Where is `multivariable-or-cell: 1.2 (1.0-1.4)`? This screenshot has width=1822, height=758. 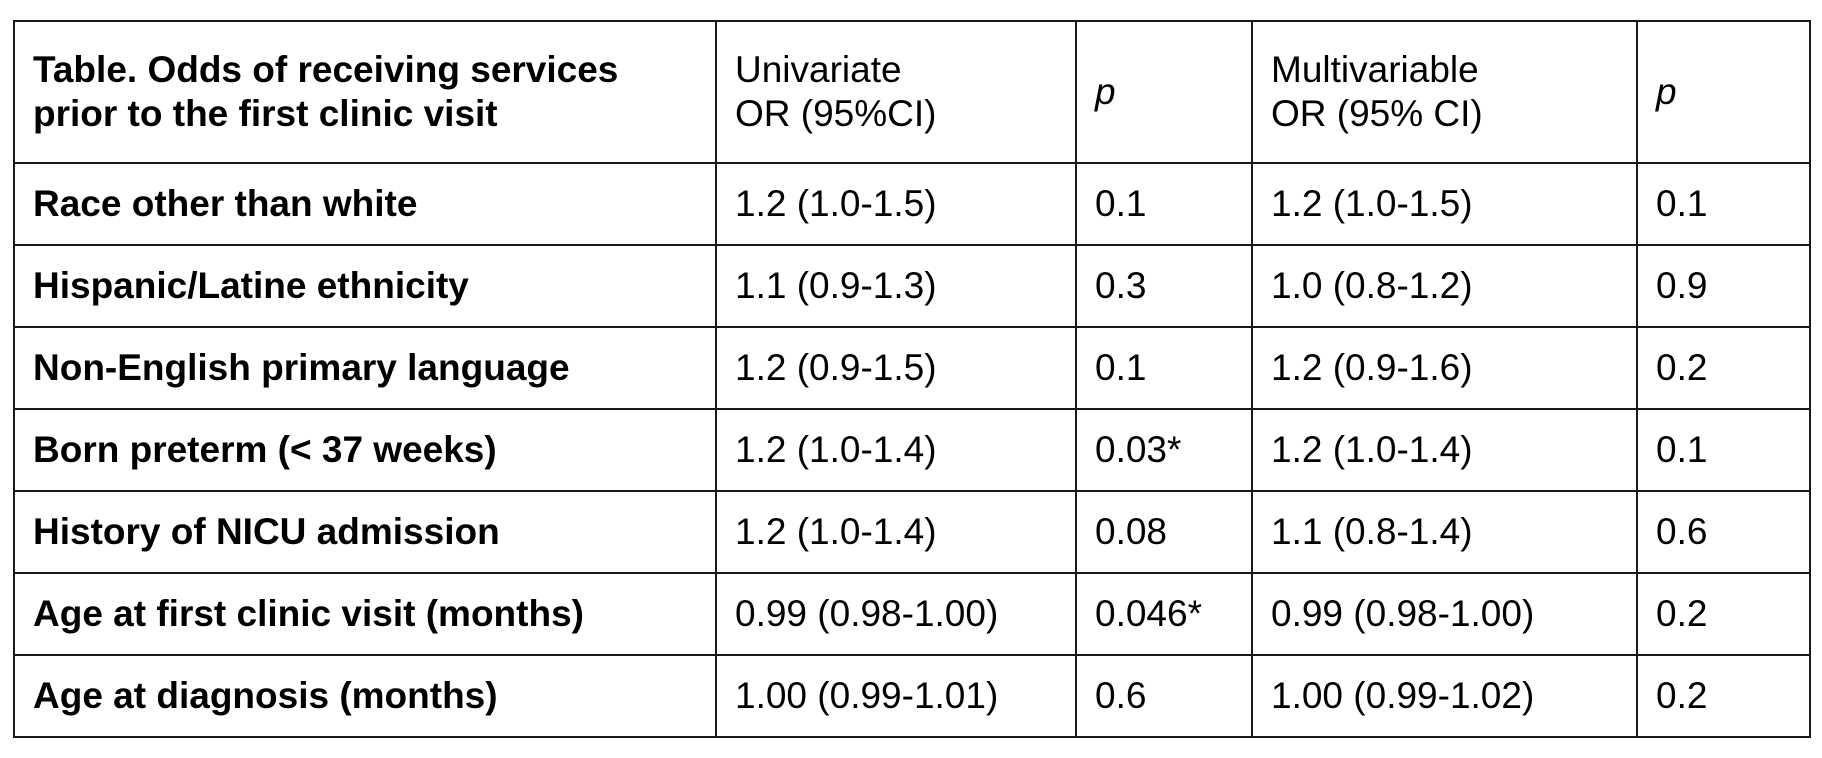 multivariable-or-cell: 1.2 (1.0-1.4) is located at coordinates (1444, 450).